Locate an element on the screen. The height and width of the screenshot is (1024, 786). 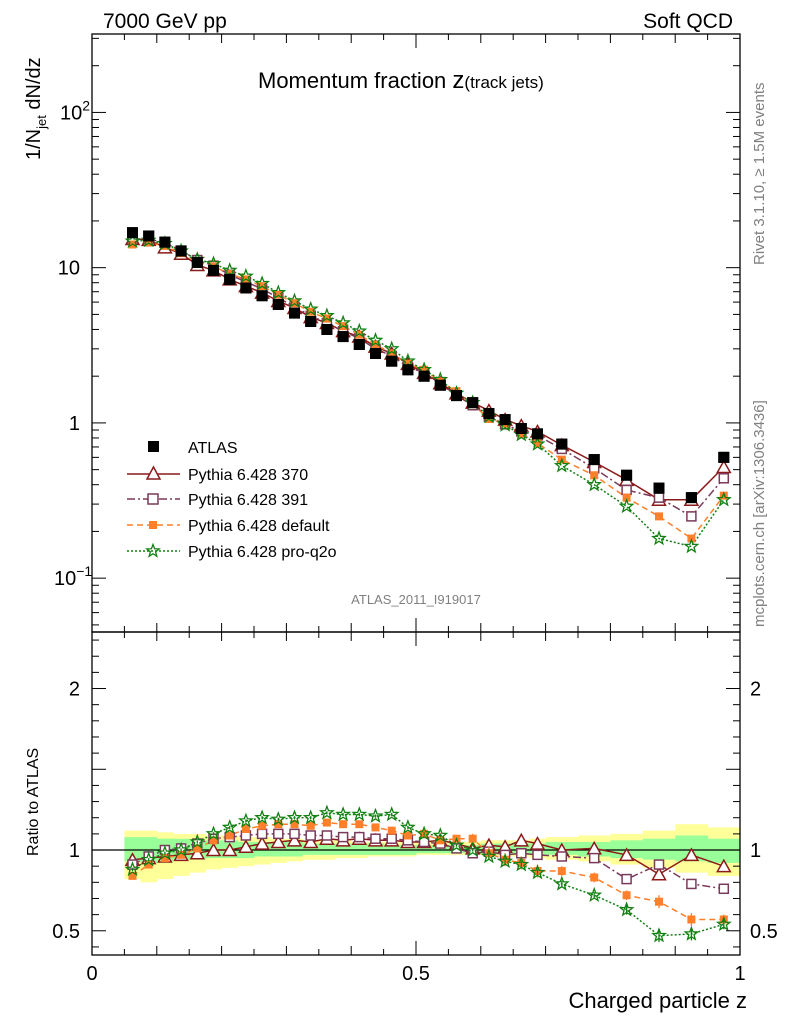
legend-label-atlas: ATLAS is located at coordinates (213, 448).